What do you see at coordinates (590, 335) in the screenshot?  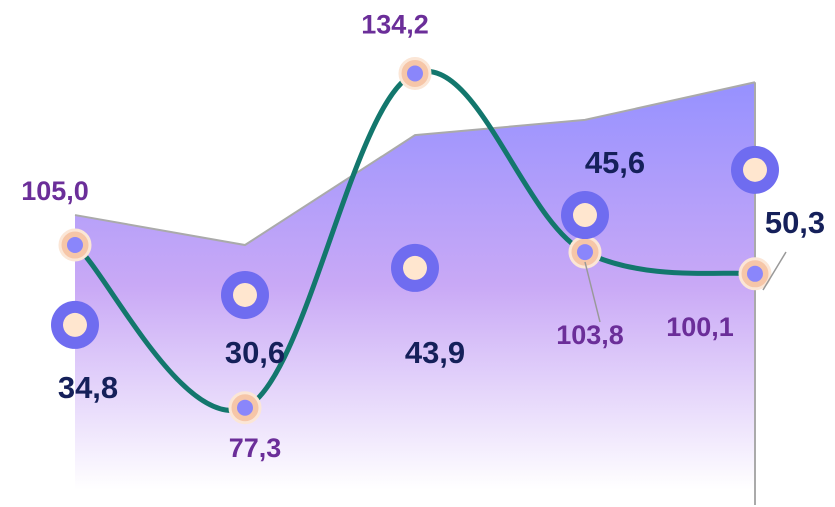 I see `data-label: 103,8` at bounding box center [590, 335].